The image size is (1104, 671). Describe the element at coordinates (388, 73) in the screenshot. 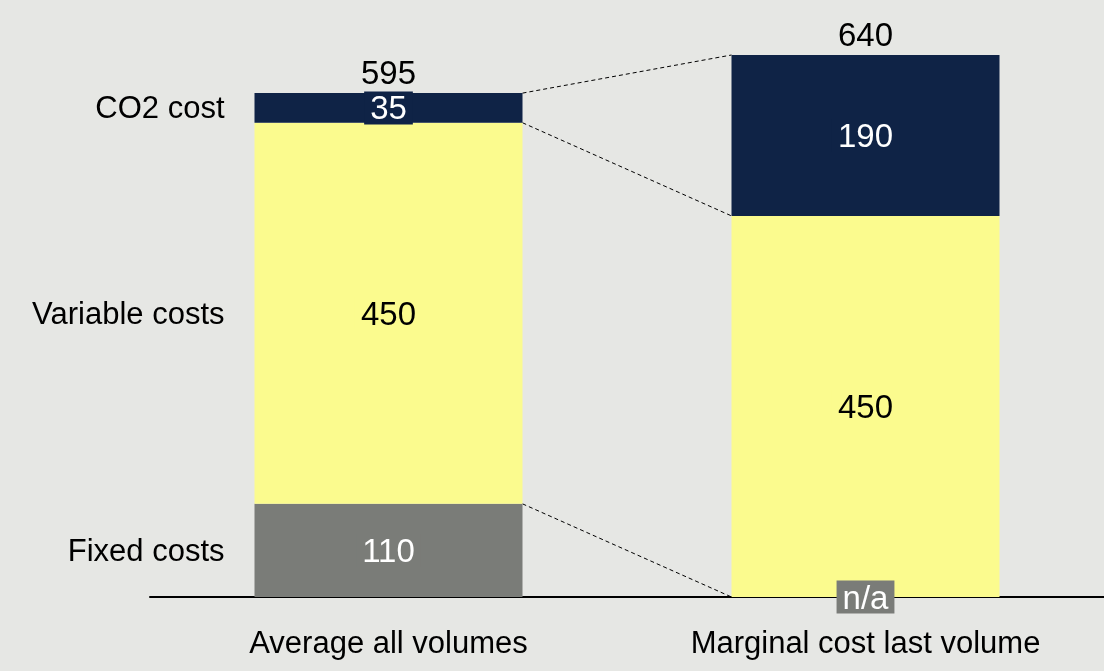

I see `total-label: 595` at that location.